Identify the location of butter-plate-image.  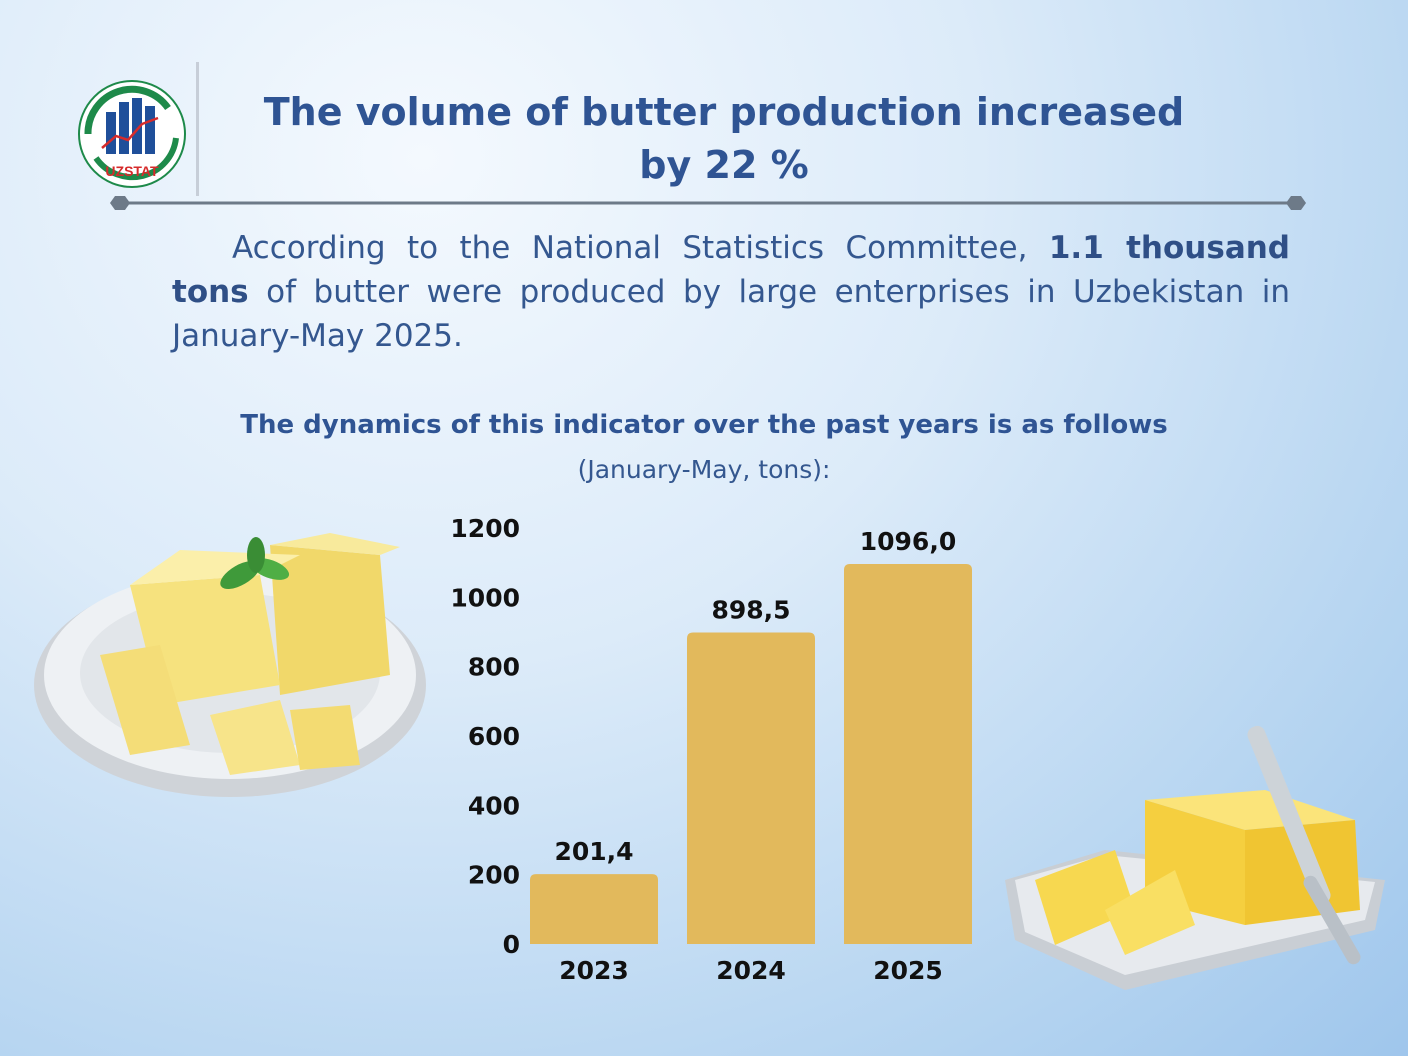
(230, 665).